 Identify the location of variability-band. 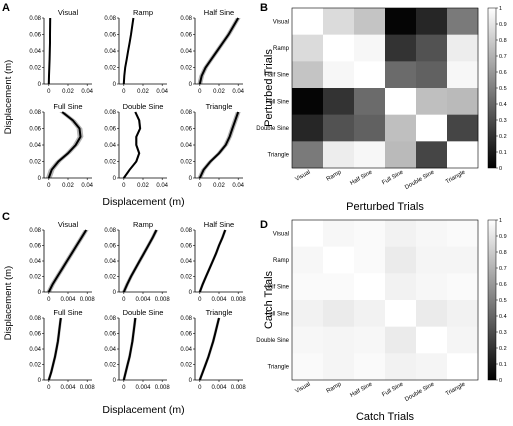
(219, 145).